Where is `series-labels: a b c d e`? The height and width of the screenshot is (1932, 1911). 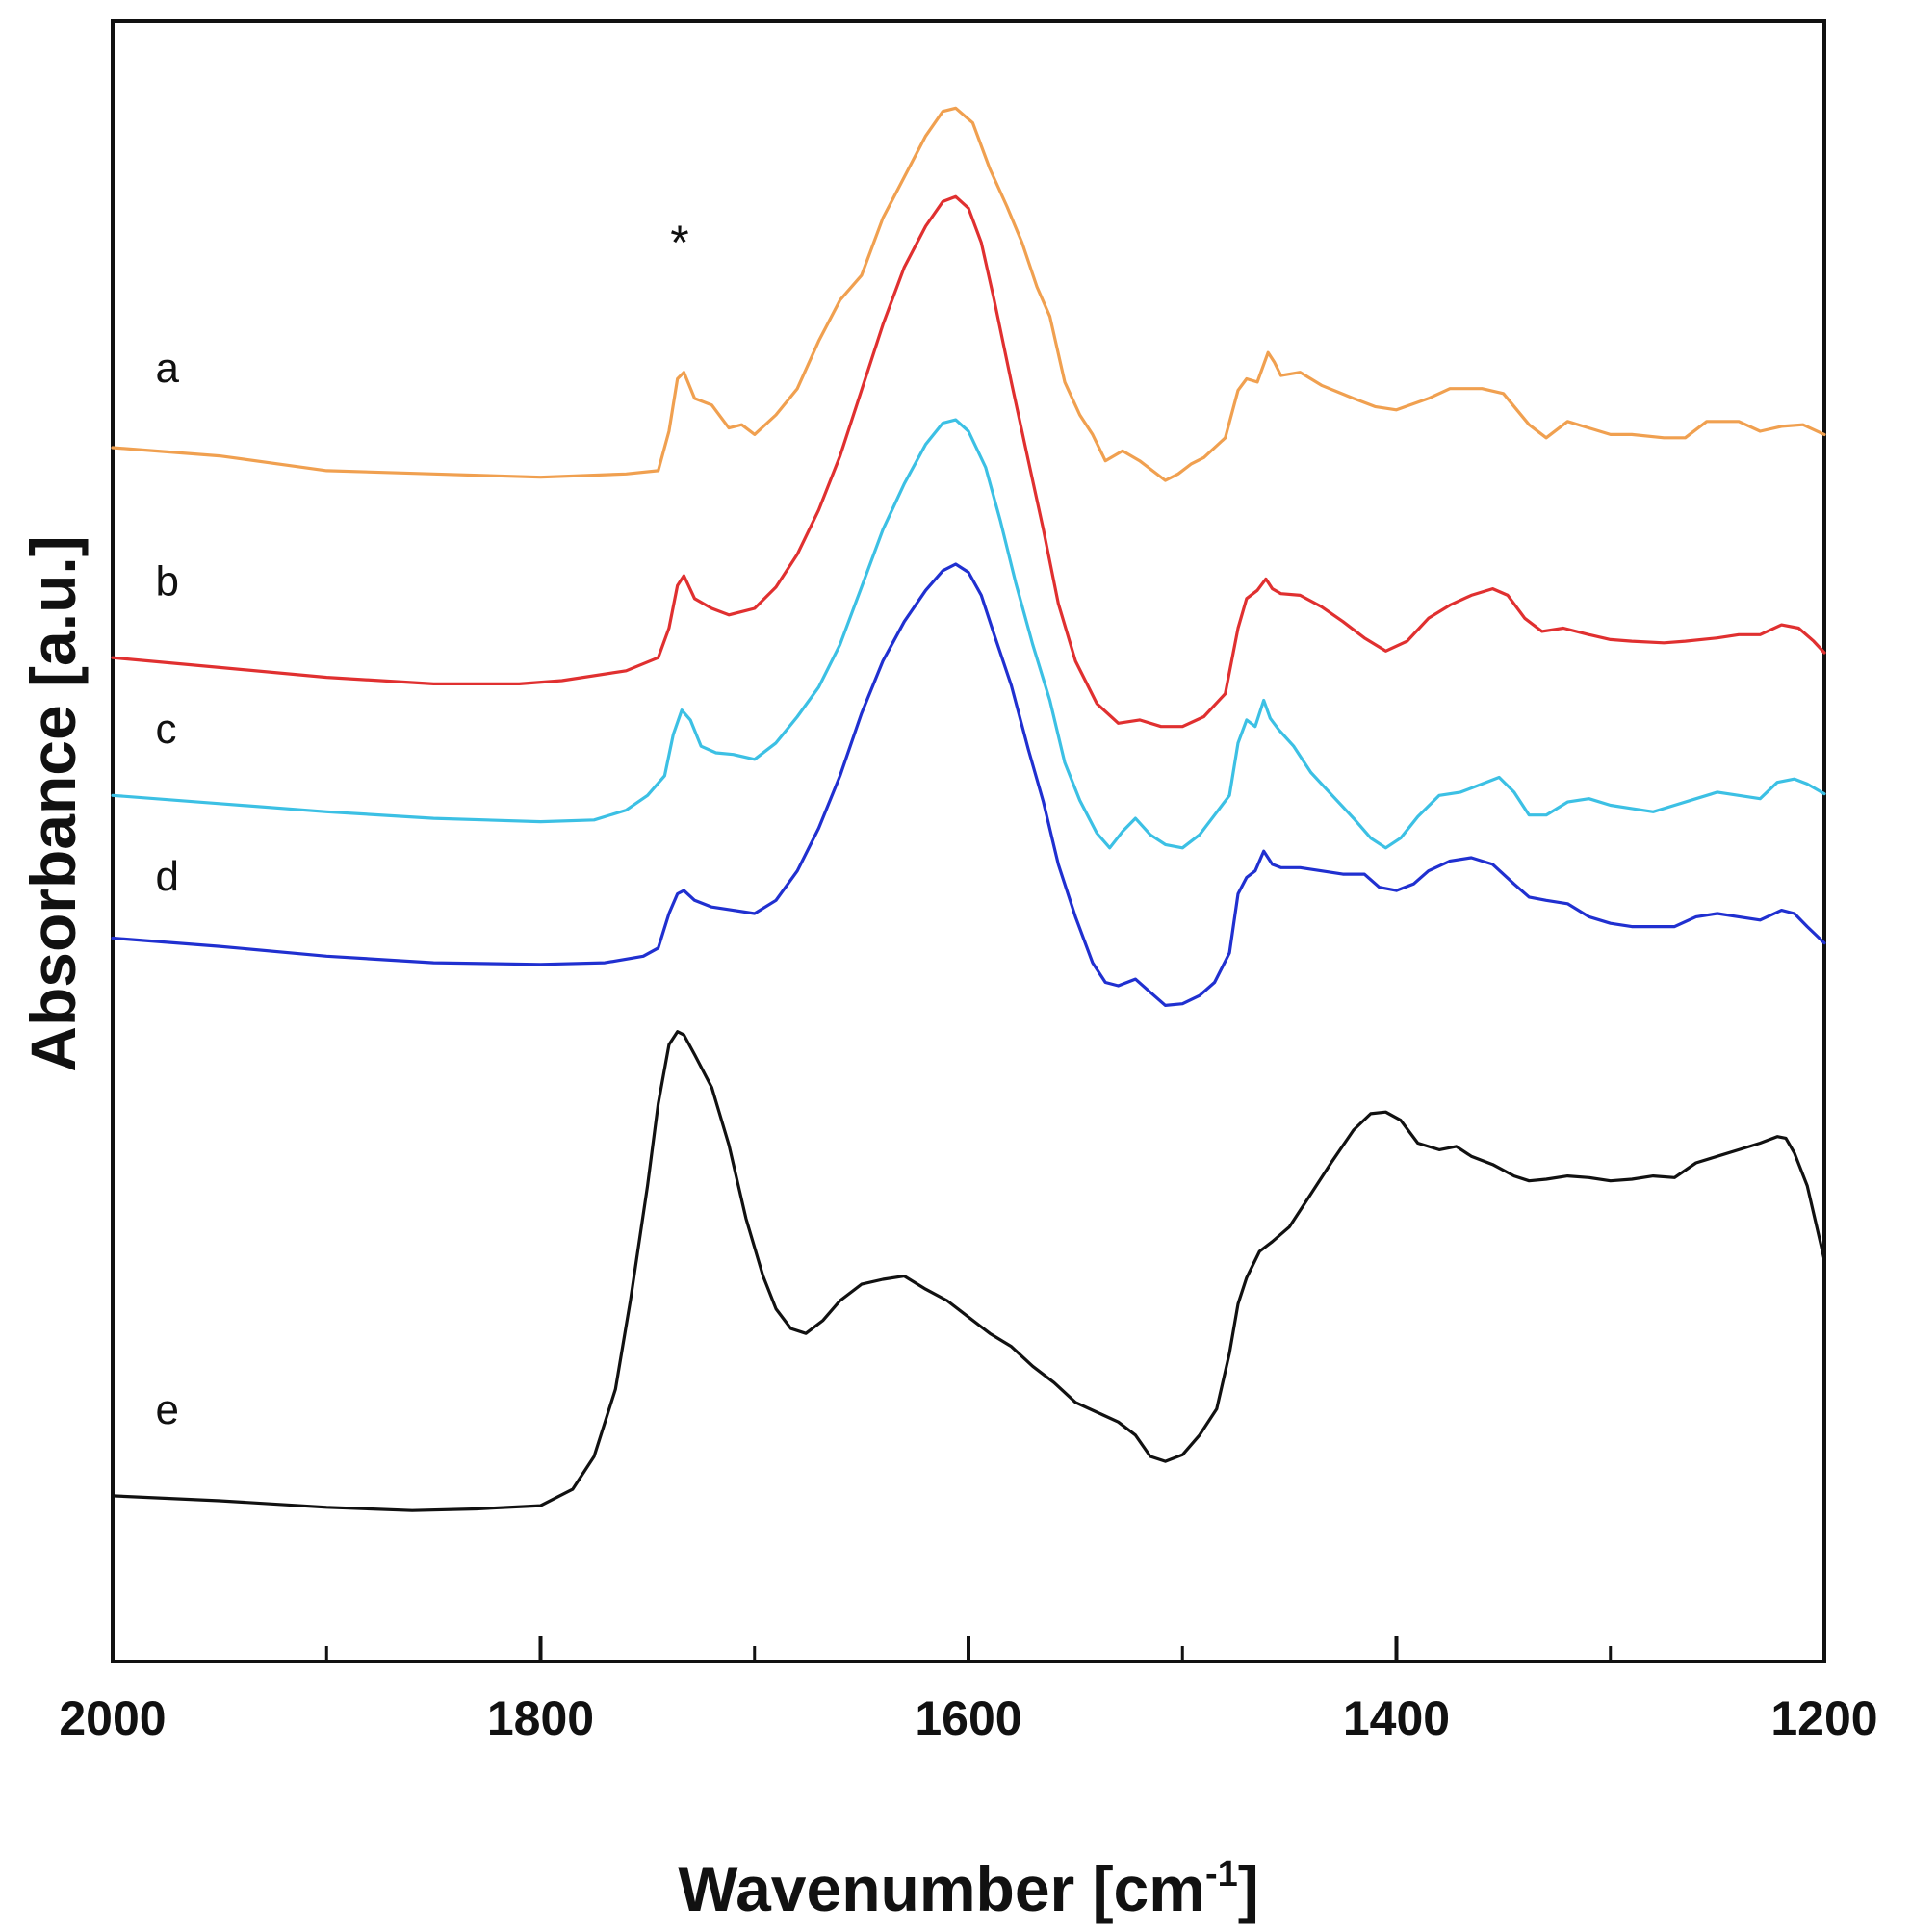
series-labels: a b c d e is located at coordinates (167, 889).